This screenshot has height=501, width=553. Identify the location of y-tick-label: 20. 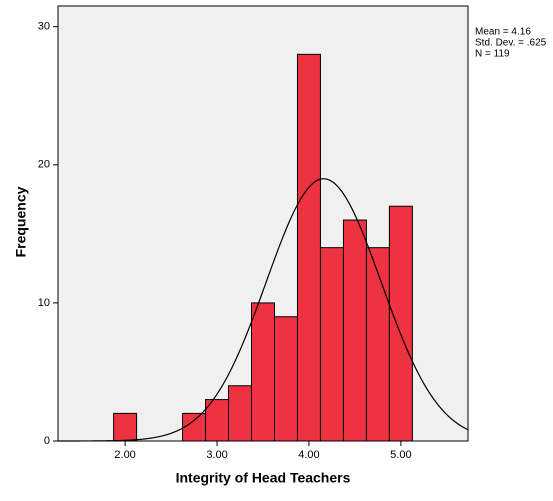
(44, 165).